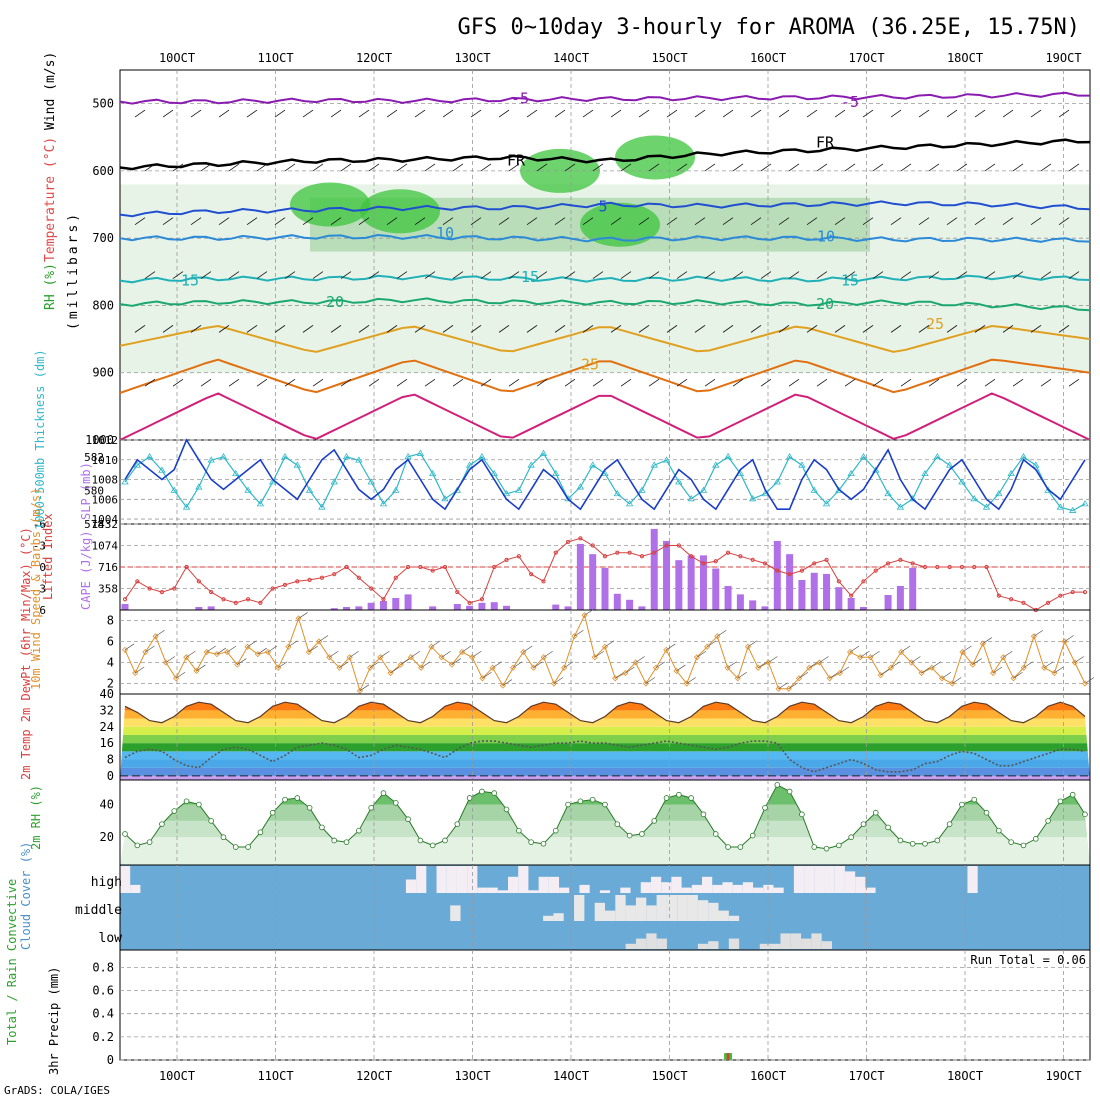 Image resolution: width=1100 pixels, height=1100 pixels. Describe the element at coordinates (669, 1076) in the screenshot. I see `bottom-date-tick: 15OCT` at that location.